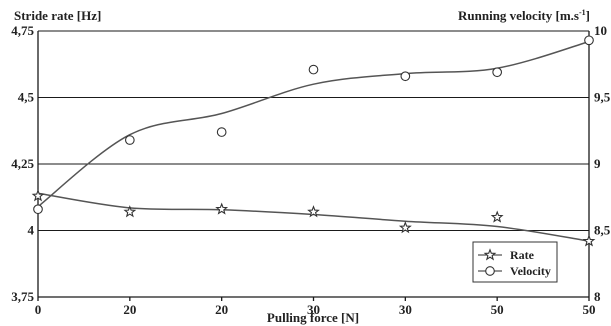 The width and height of the screenshot is (611, 326). What do you see at coordinates (38, 309) in the screenshot?
I see `x-tick-label: 0` at bounding box center [38, 309].